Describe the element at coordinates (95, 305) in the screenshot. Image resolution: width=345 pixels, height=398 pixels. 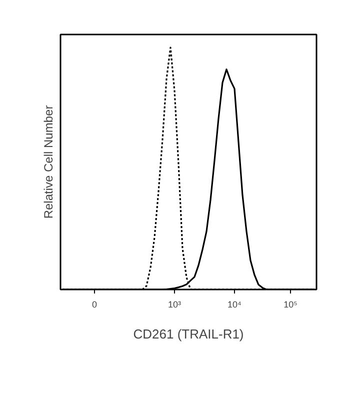
I see `x-tick-label: 0` at that location.